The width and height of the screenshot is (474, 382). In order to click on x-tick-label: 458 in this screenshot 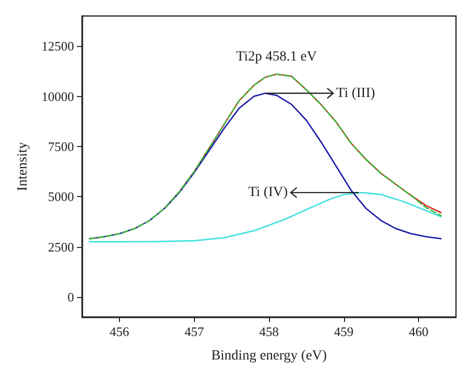, I will do `click(269, 331)`.